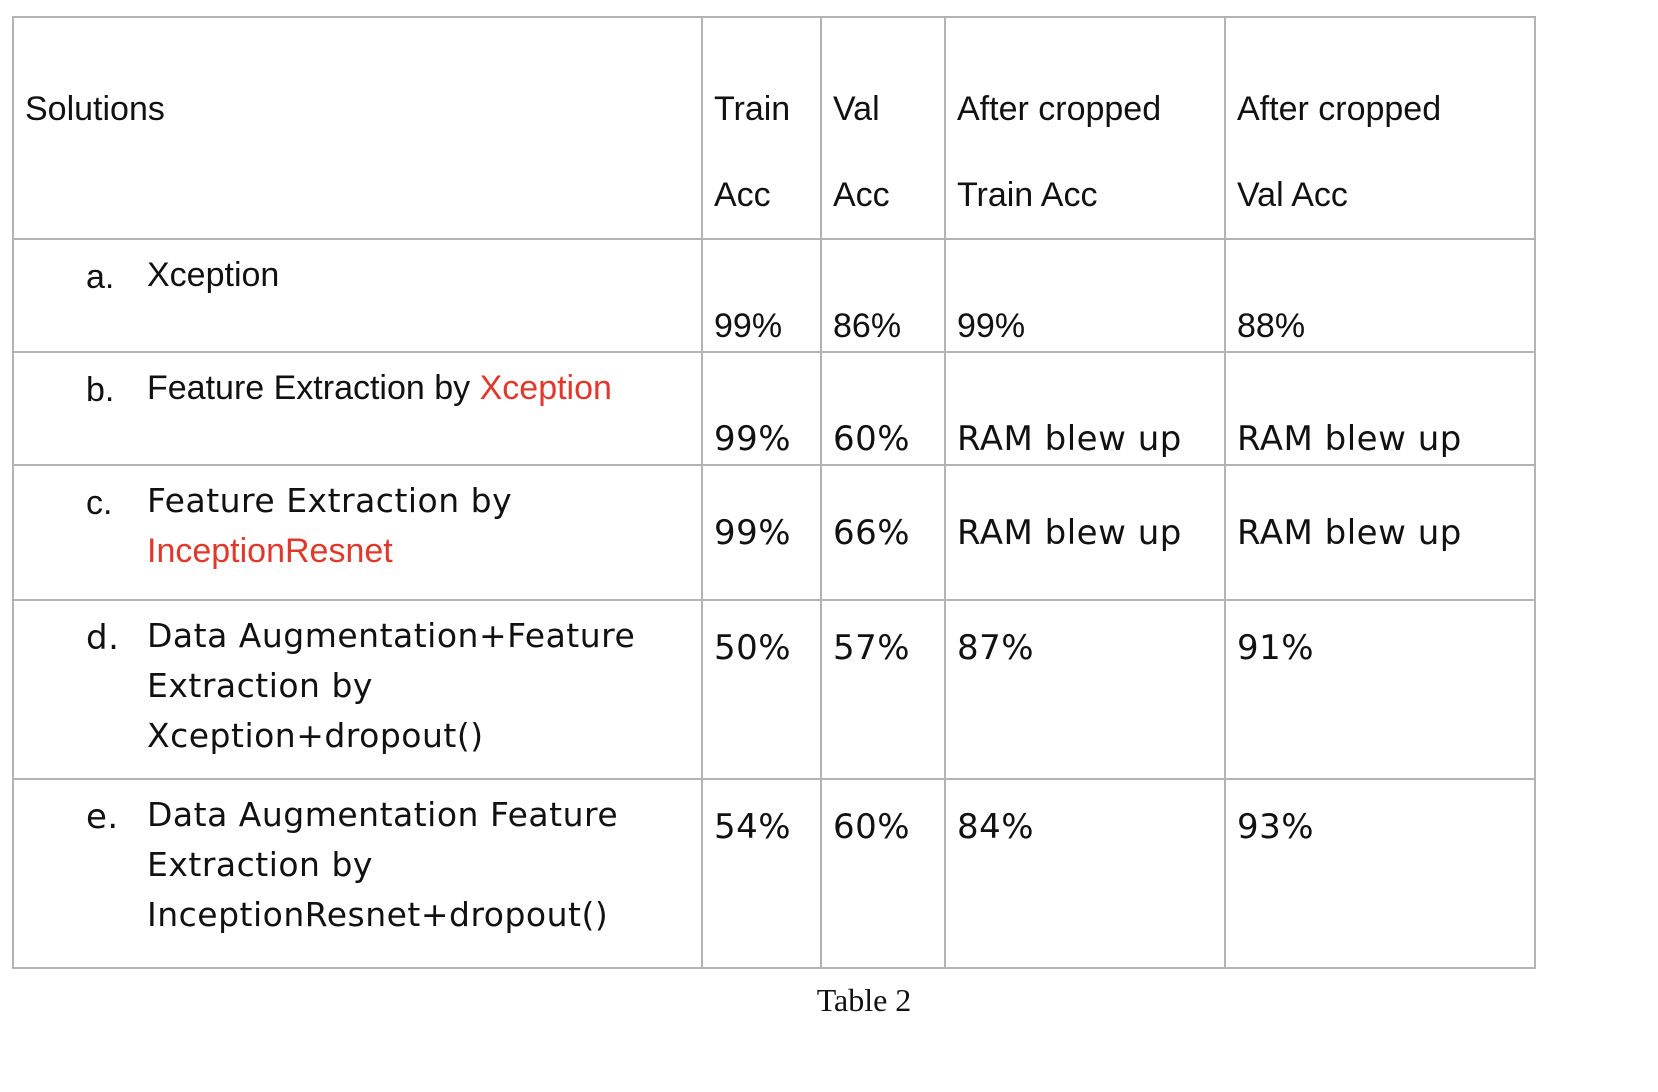  What do you see at coordinates (424, 275) in the screenshot?
I see `solution-text: Xception` at bounding box center [424, 275].